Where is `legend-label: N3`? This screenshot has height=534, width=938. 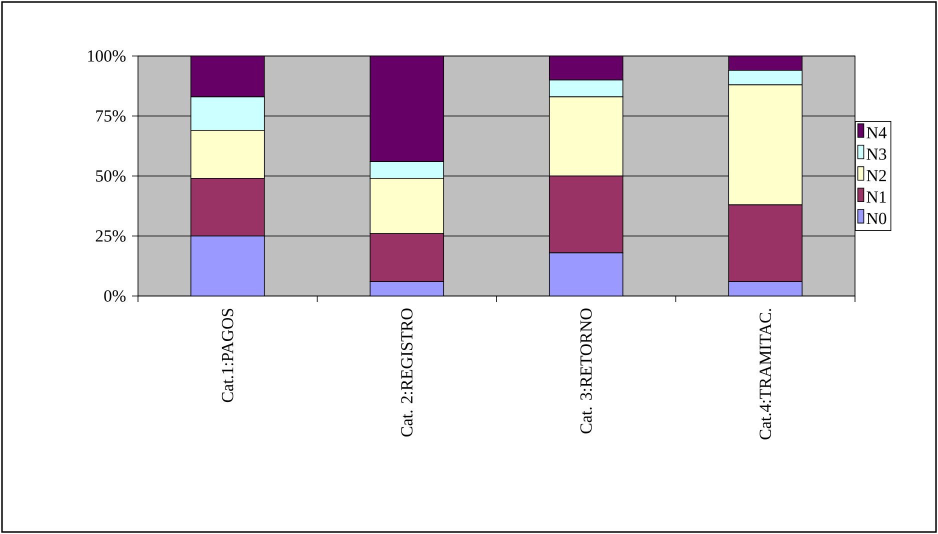 legend-label: N3 is located at coordinates (876, 154).